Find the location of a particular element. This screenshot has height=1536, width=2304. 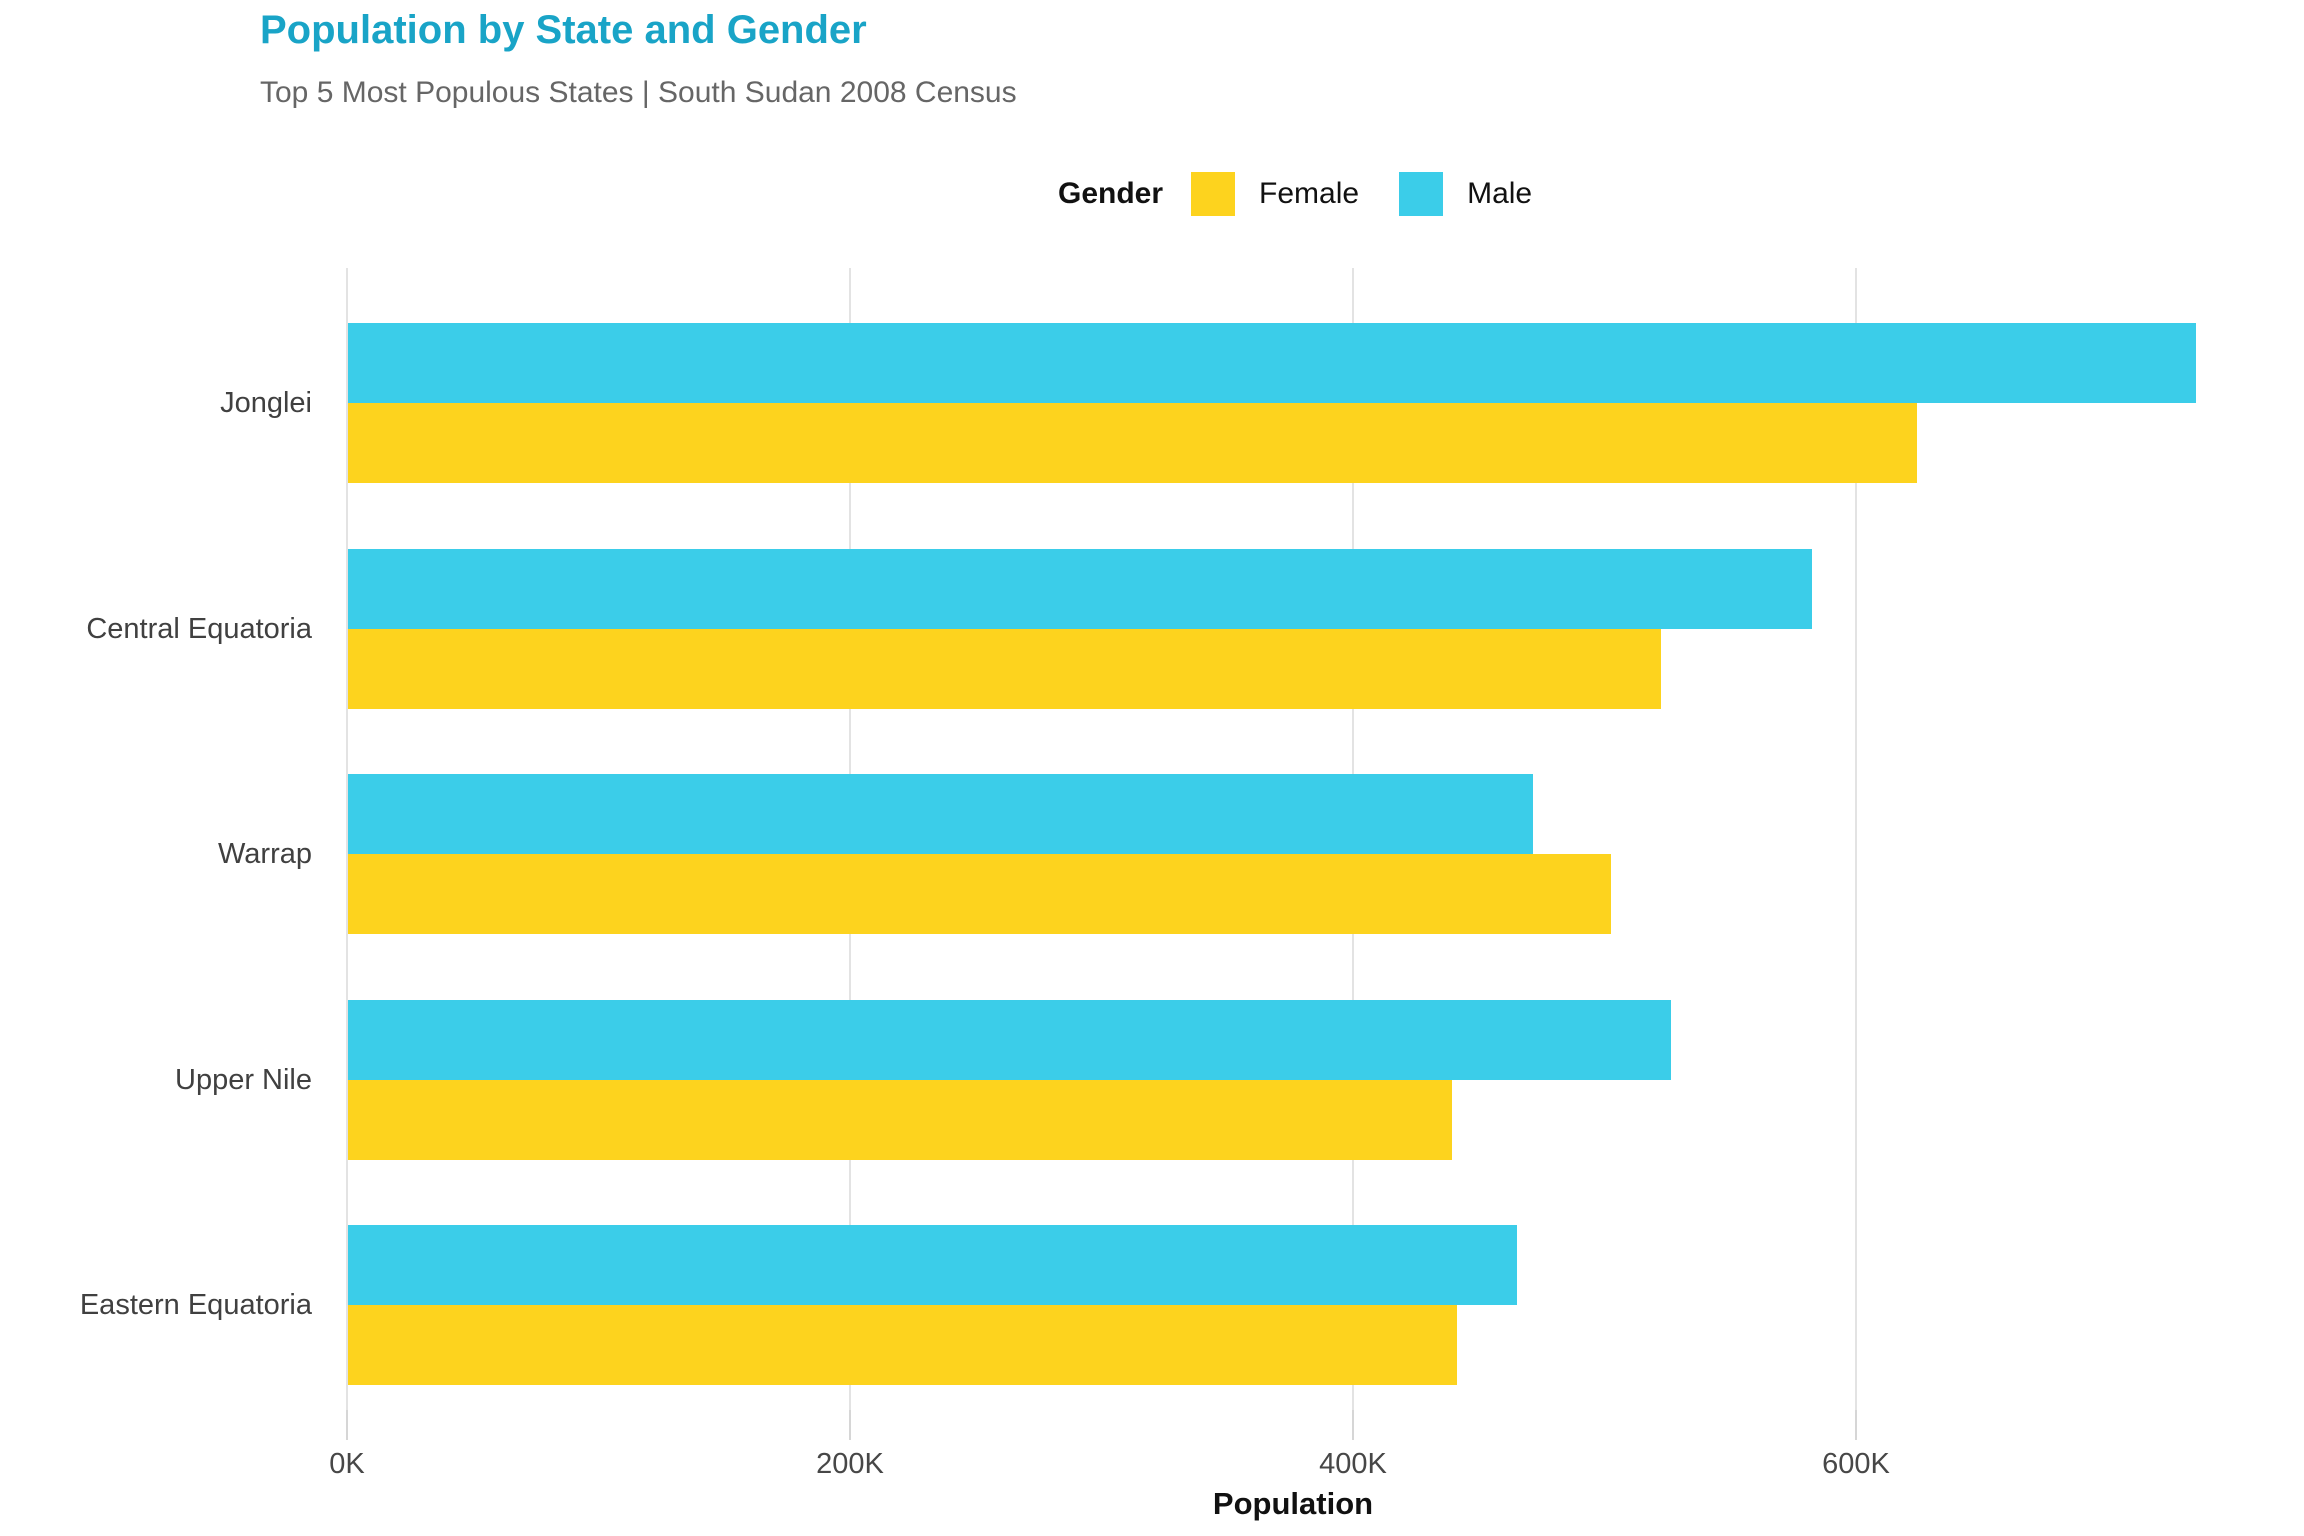

bar-female-upper-nile is located at coordinates (900, 1119).